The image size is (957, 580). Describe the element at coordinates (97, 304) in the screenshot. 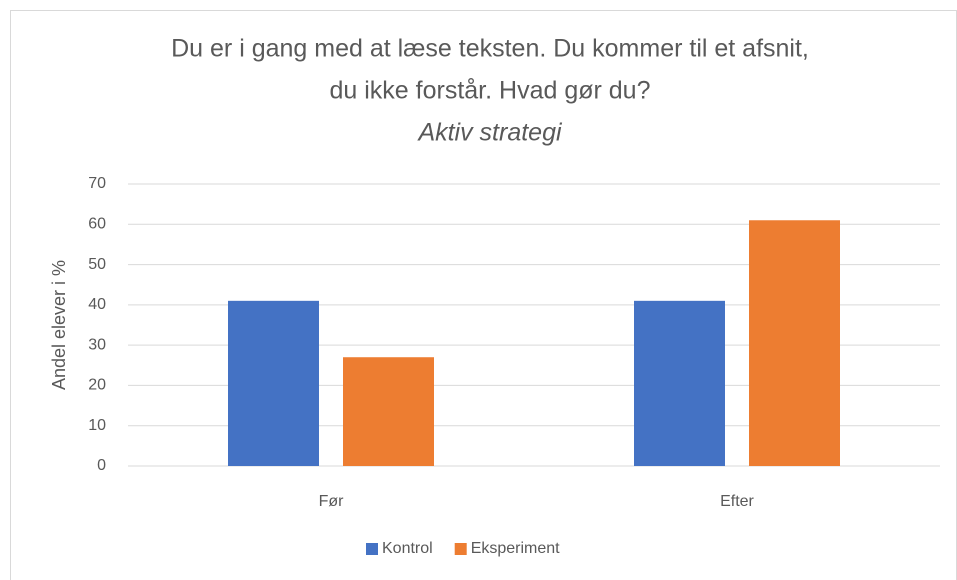

I see `y-tick-label: 40` at that location.